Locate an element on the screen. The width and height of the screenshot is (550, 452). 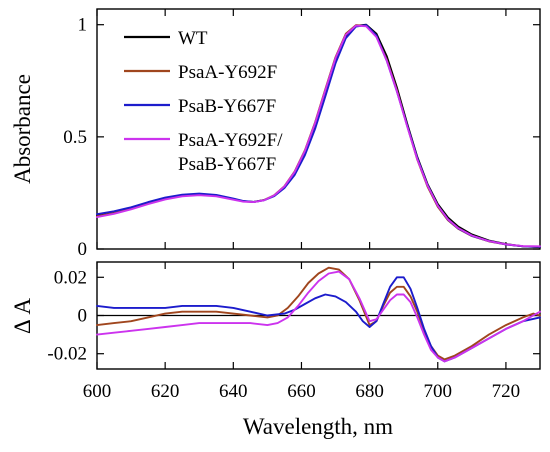
x-tick-label: 700 is located at coordinates (438, 391).